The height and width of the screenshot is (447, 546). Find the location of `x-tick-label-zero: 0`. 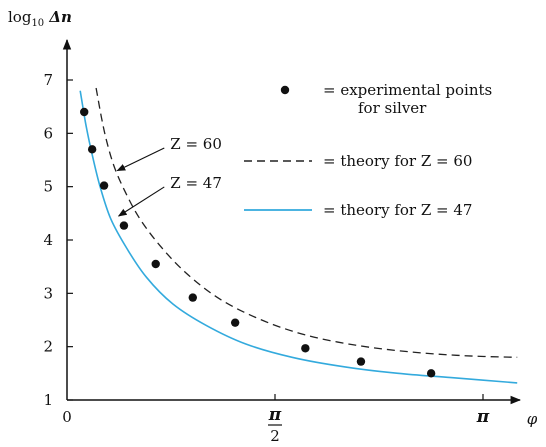

x-tick-label-zero: 0 is located at coordinates (67, 417).